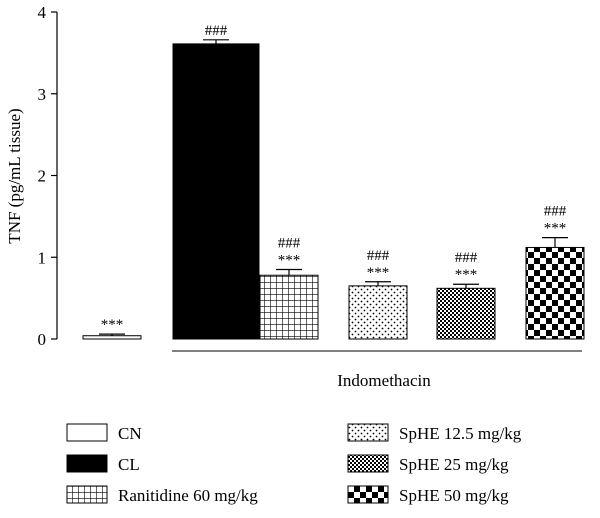 The height and width of the screenshot is (518, 600). I want to click on y-tick-label: 1, so click(42, 257).